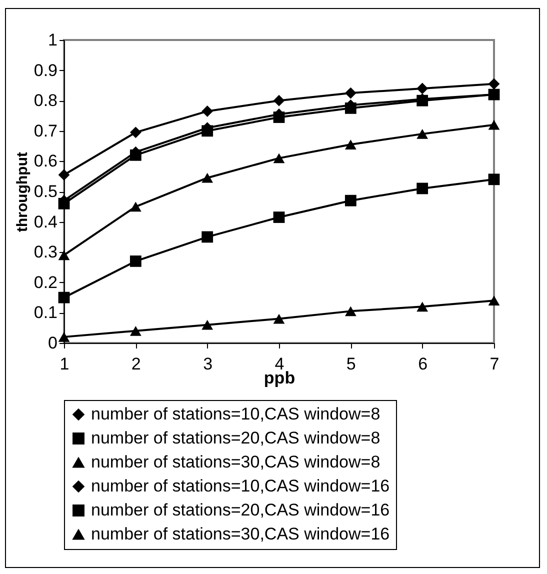  Describe the element at coordinates (208, 364) in the screenshot. I see `x-tick-label: 3` at that location.